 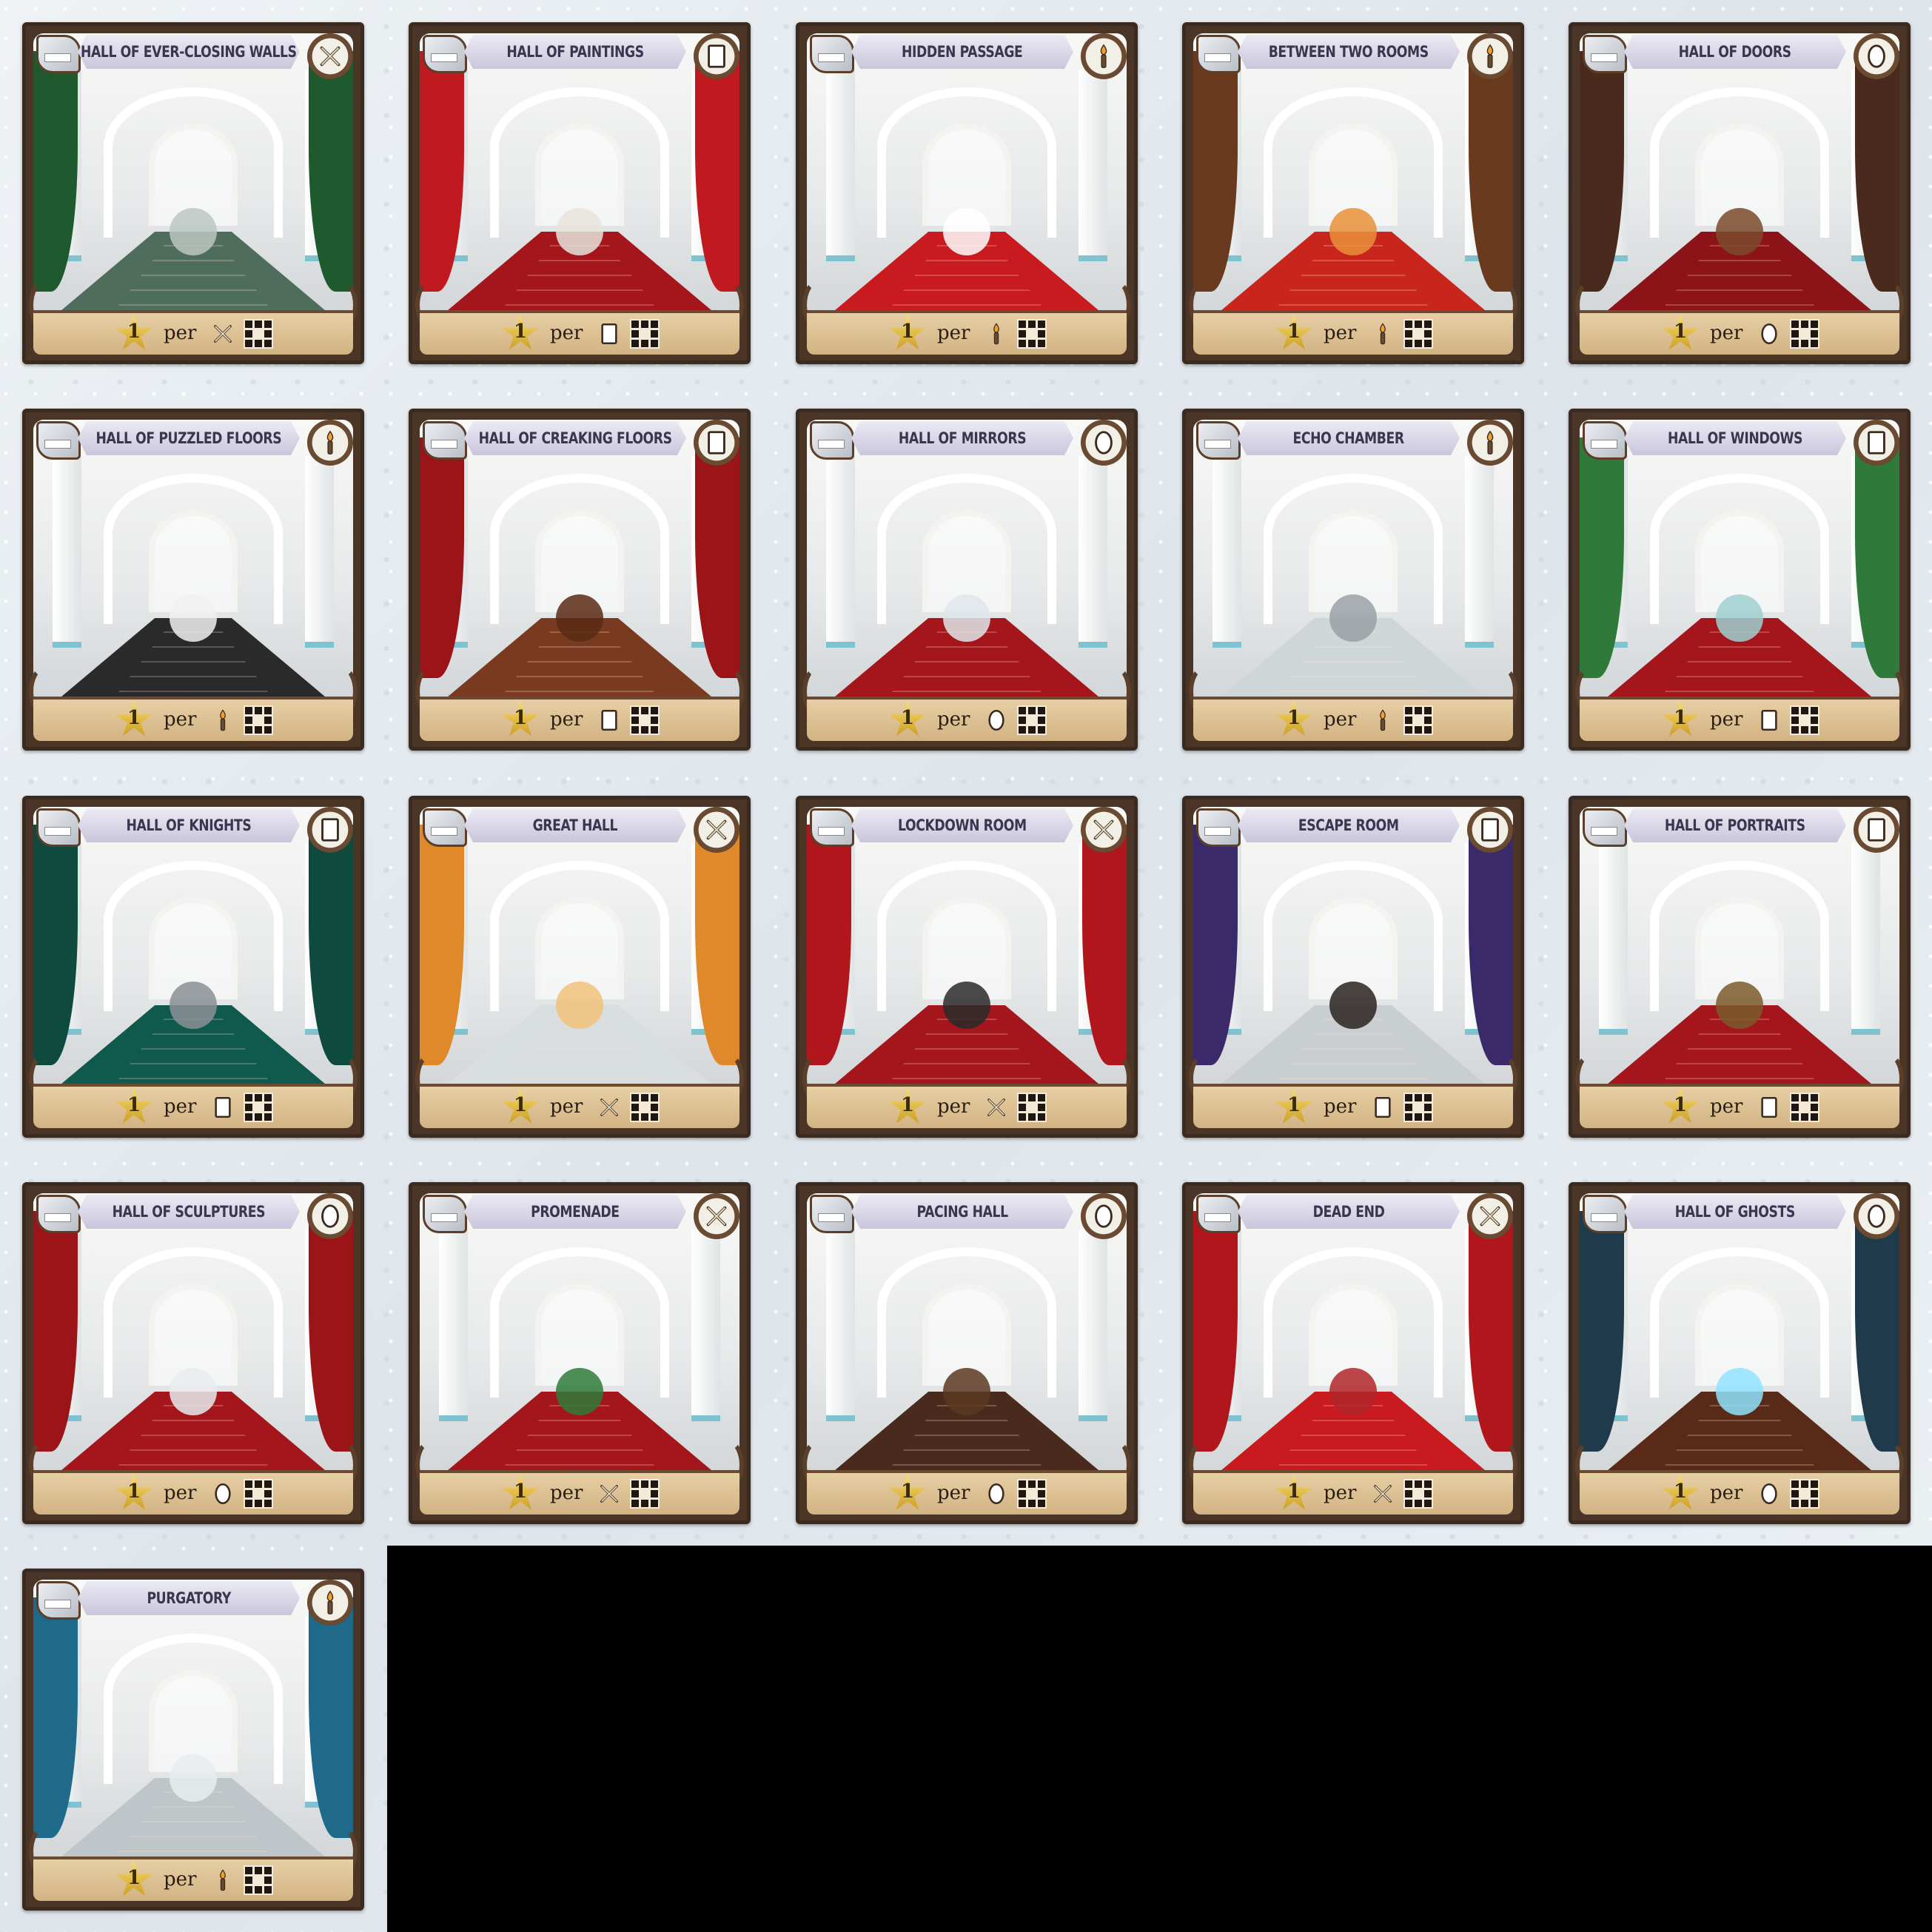 I want to click on room-card: HALL OF GHOSTS 1 per, so click(x=1740, y=1353).